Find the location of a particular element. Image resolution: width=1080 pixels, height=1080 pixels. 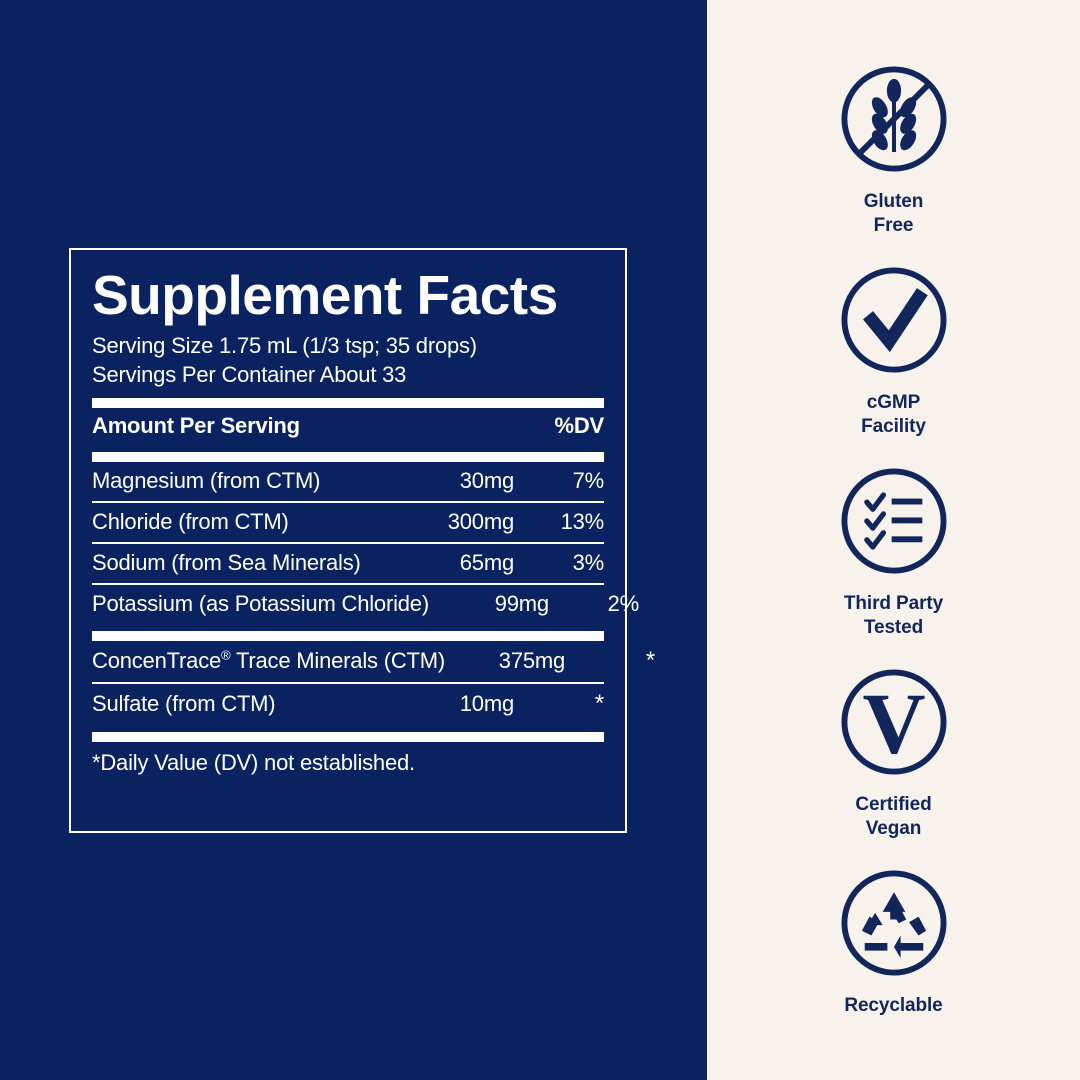

rule-above-header is located at coordinates (348, 403).